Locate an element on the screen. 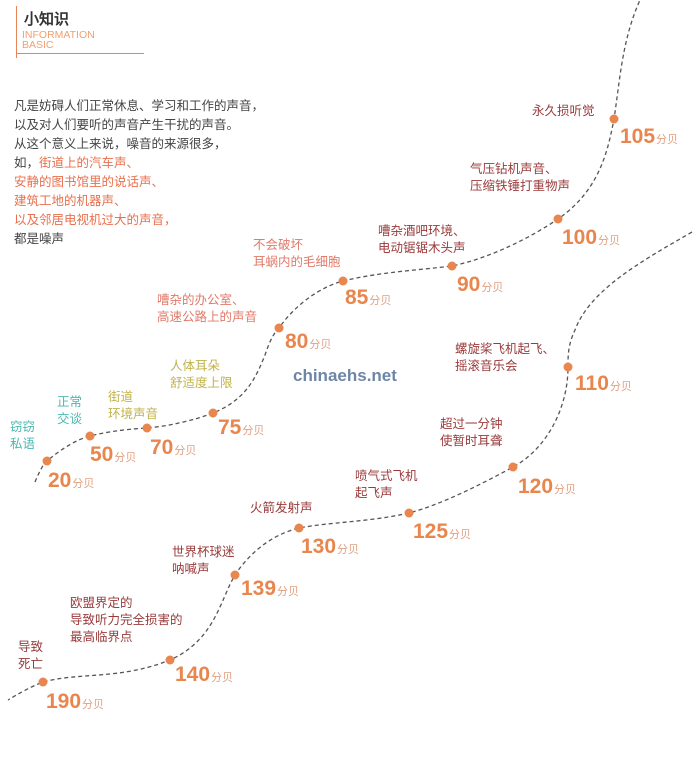 The height and width of the screenshot is (762, 700). decibel-number: 125 is located at coordinates (431, 531).